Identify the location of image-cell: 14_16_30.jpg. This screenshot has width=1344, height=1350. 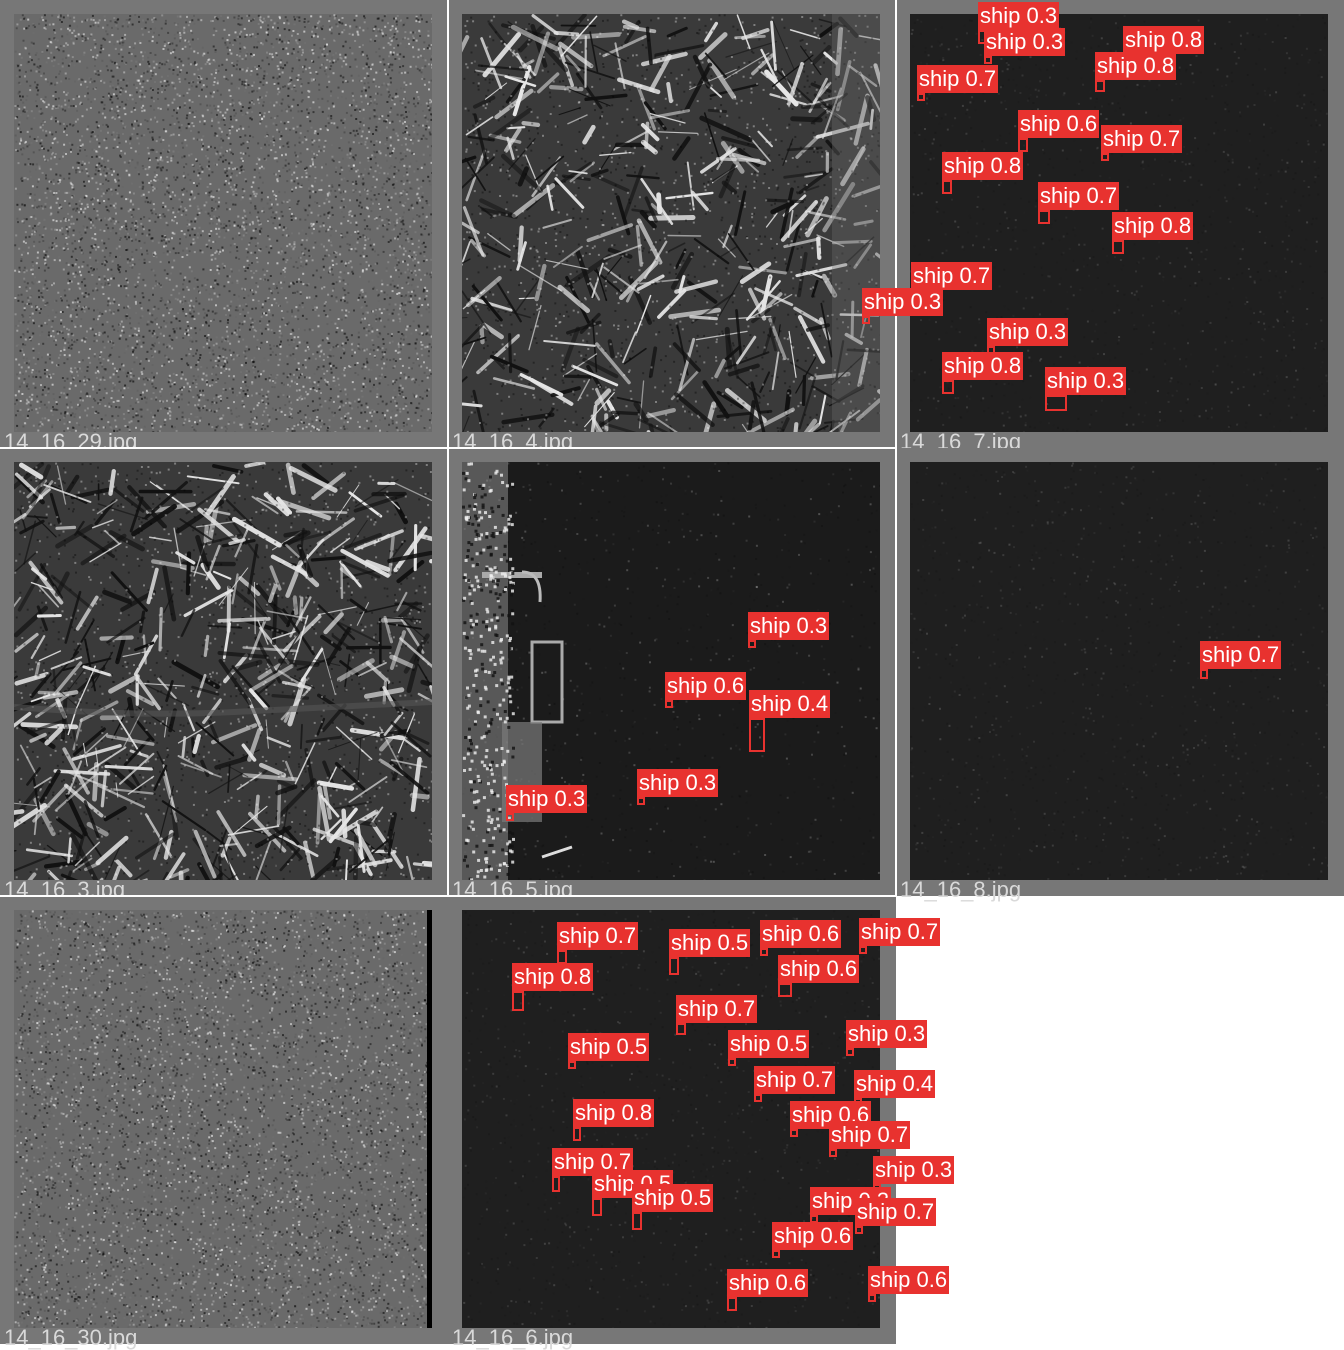
(224, 1120).